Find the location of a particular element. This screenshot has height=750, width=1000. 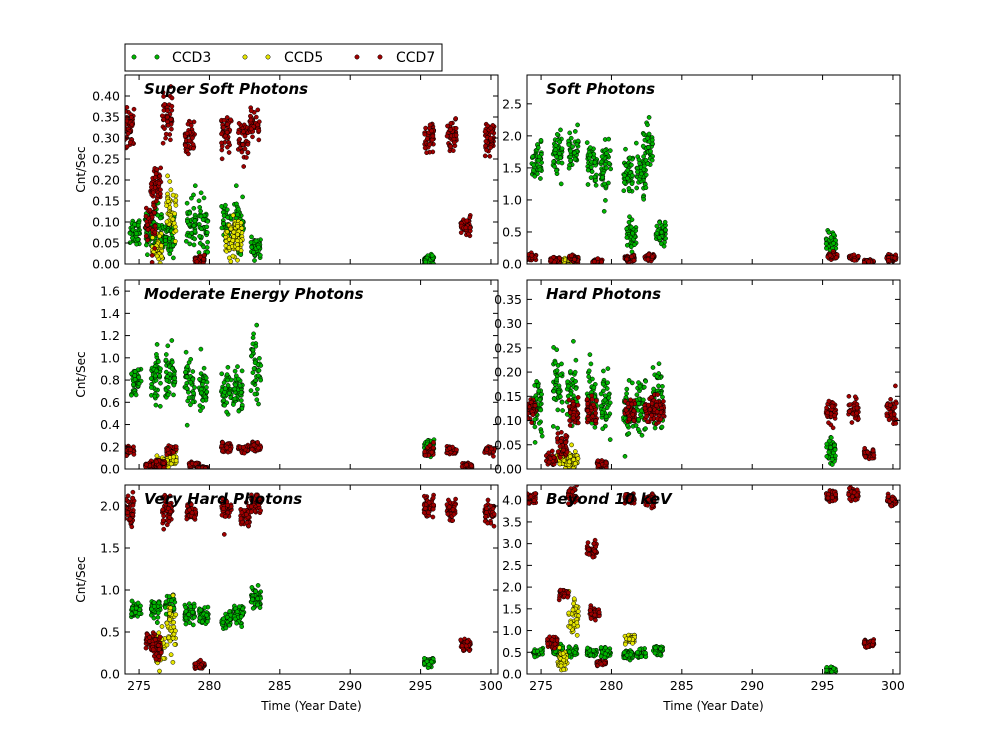

y-tick-label: 0.20 is located at coordinates (106, 180).